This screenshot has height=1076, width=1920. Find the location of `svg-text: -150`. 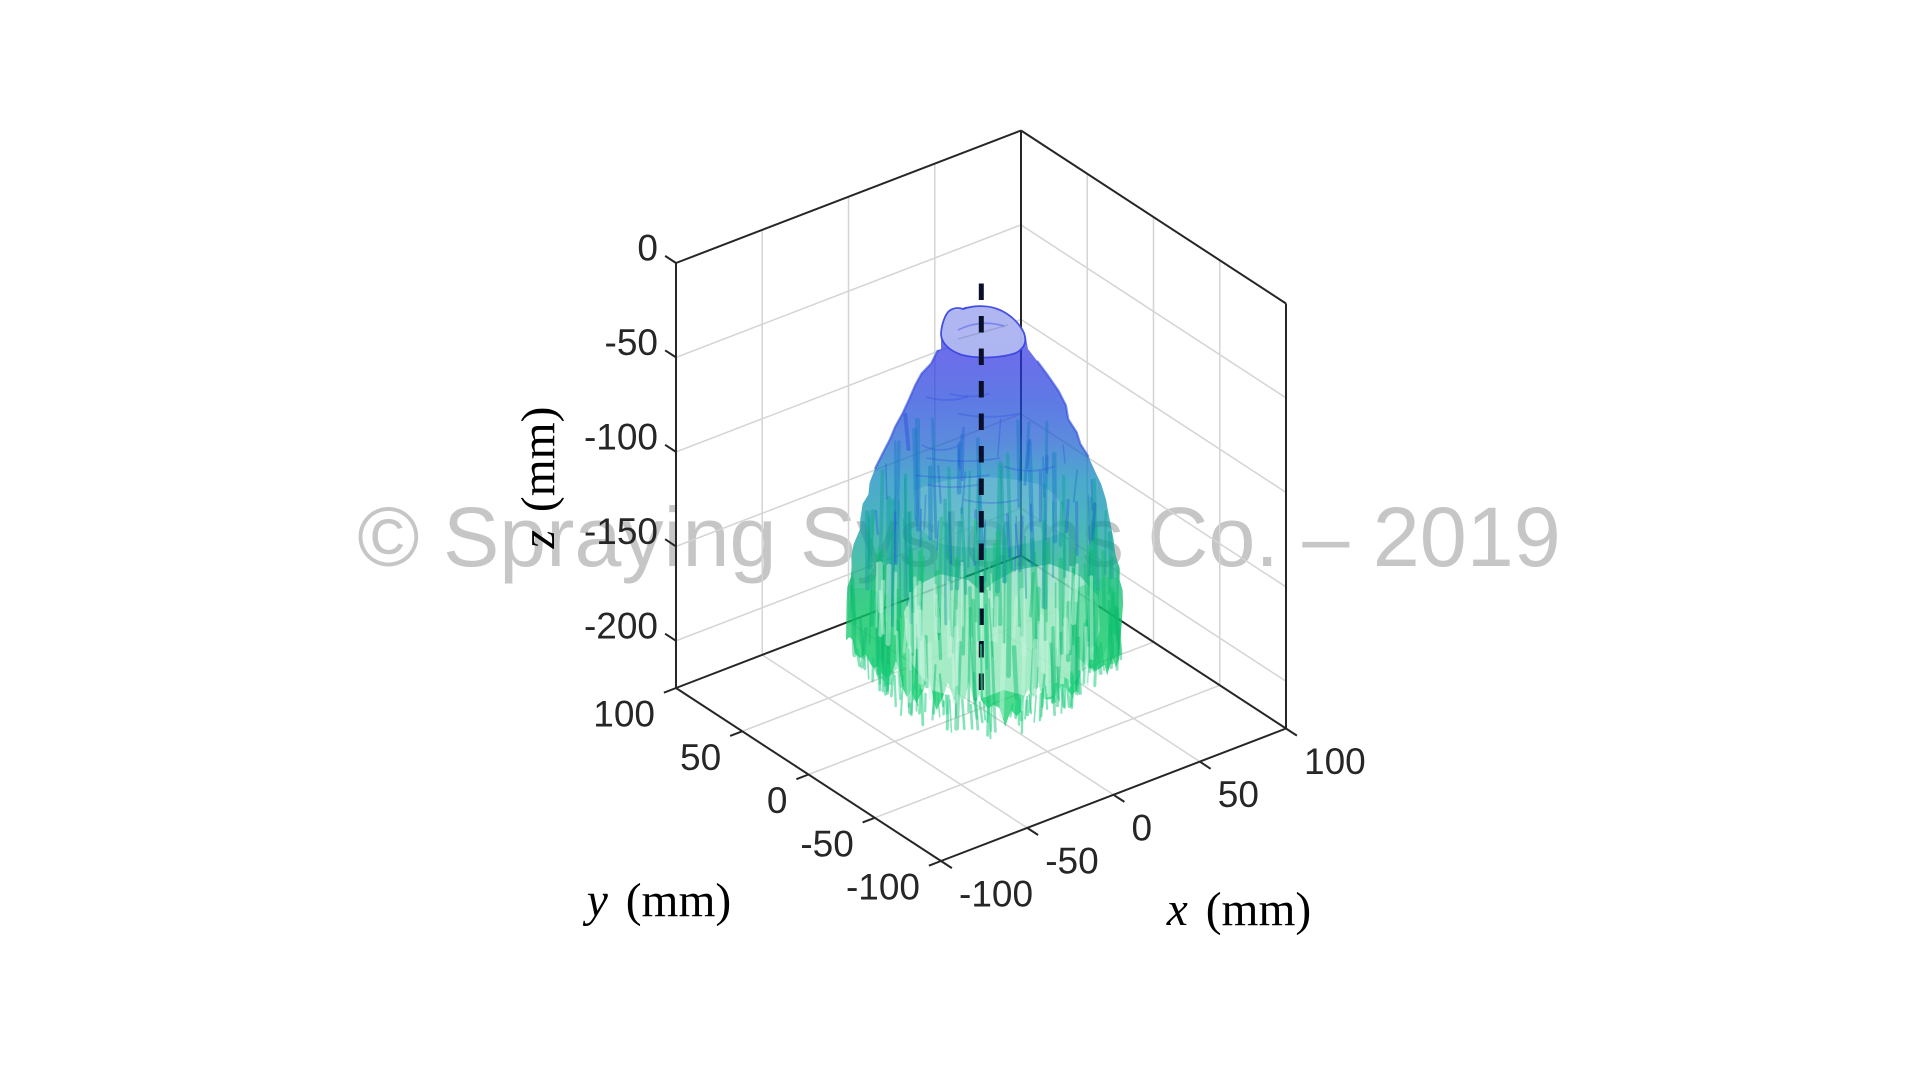

svg-text: -150 is located at coordinates (621, 531).